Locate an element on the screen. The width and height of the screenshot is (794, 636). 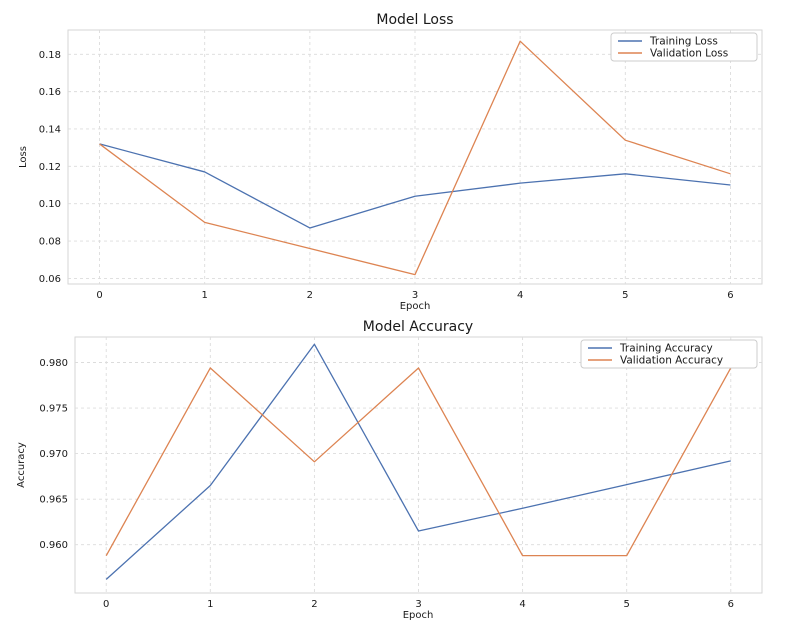
accuracy-x-tick-label: 1 is located at coordinates (210, 604).